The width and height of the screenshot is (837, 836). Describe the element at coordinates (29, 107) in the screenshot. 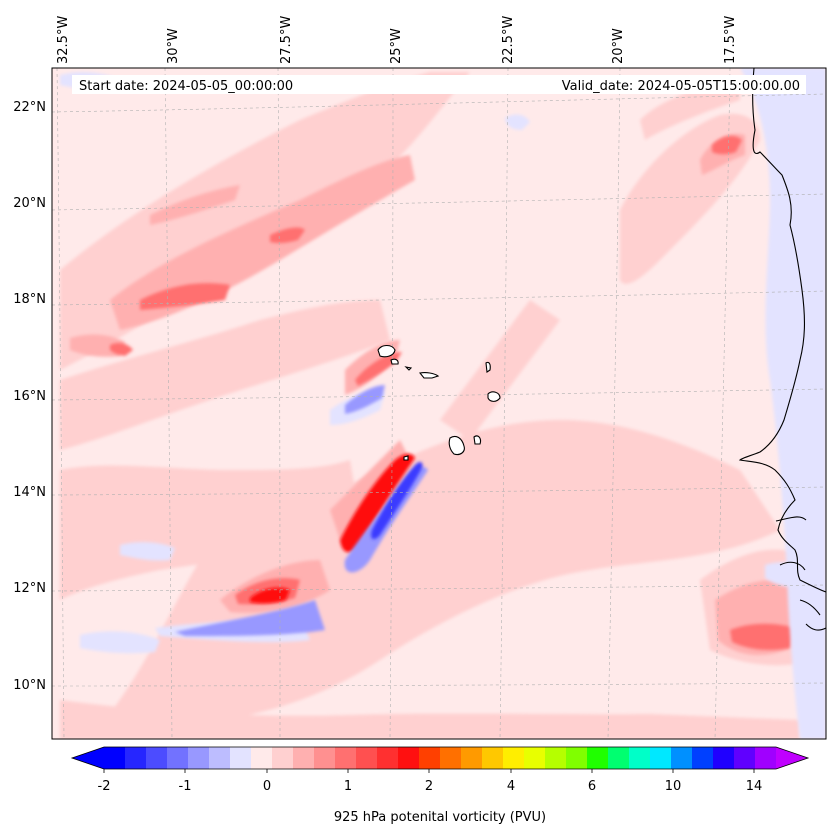

I see `lat-label: 22°N` at that location.